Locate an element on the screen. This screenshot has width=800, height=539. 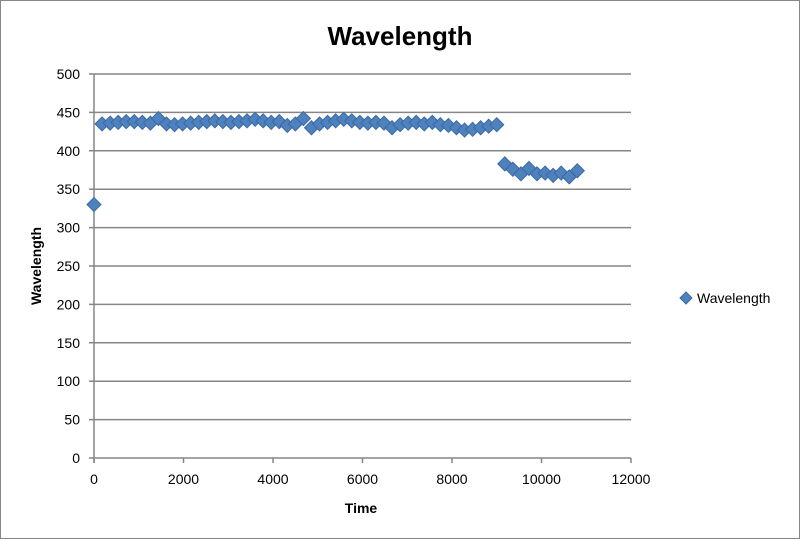
y-tick-label: 300 is located at coordinates (69, 228).